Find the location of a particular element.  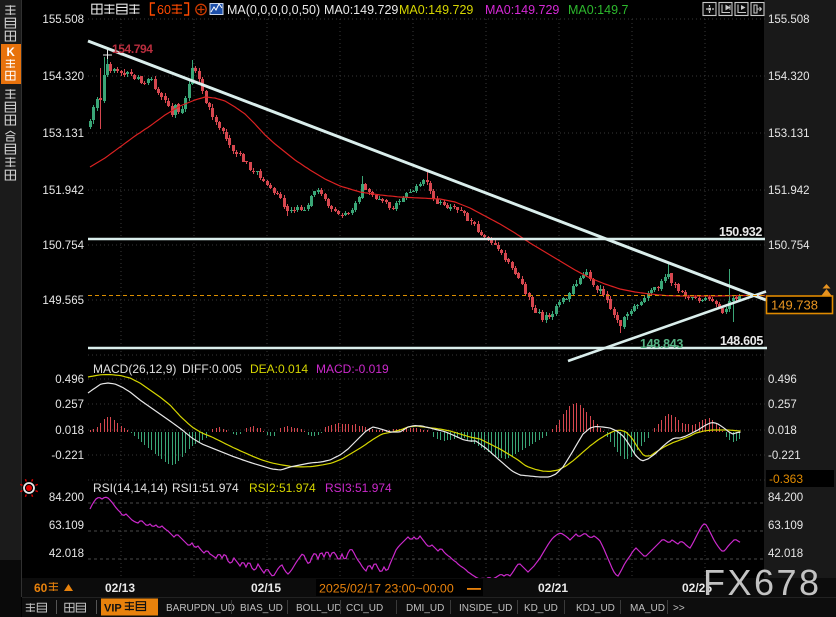

svg-text: MA0:149.7 is located at coordinates (598, 10).